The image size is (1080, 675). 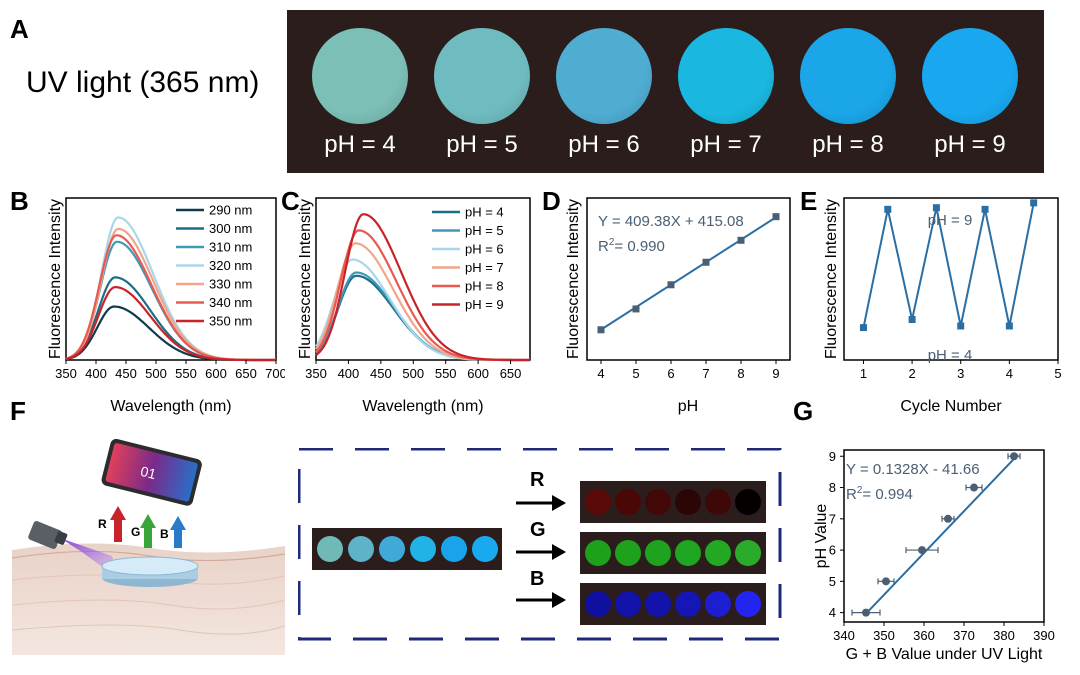 I want to click on x-tick-label: 380, so click(x=1004, y=635).